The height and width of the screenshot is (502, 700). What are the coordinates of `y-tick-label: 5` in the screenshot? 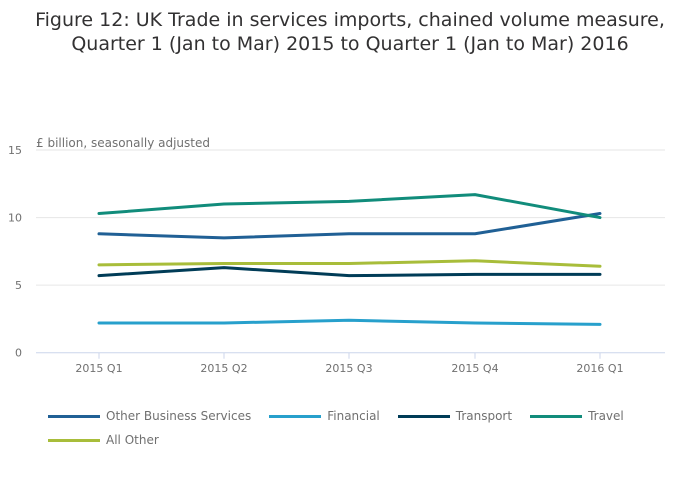 It's located at (18, 285).